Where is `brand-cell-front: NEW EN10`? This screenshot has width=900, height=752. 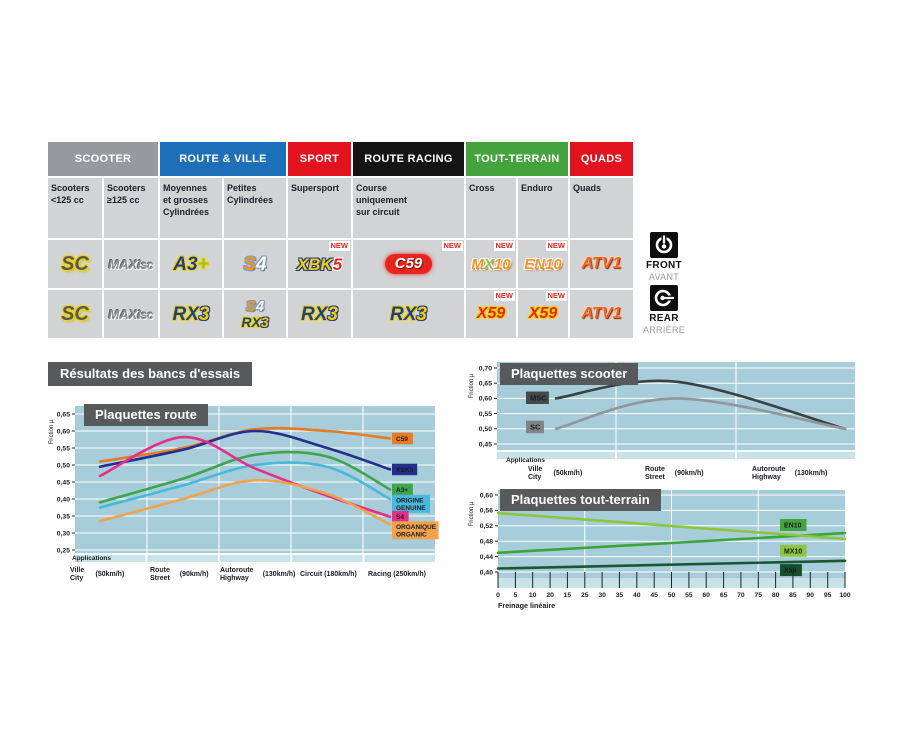 brand-cell-front: NEW EN10 is located at coordinates (543, 264).